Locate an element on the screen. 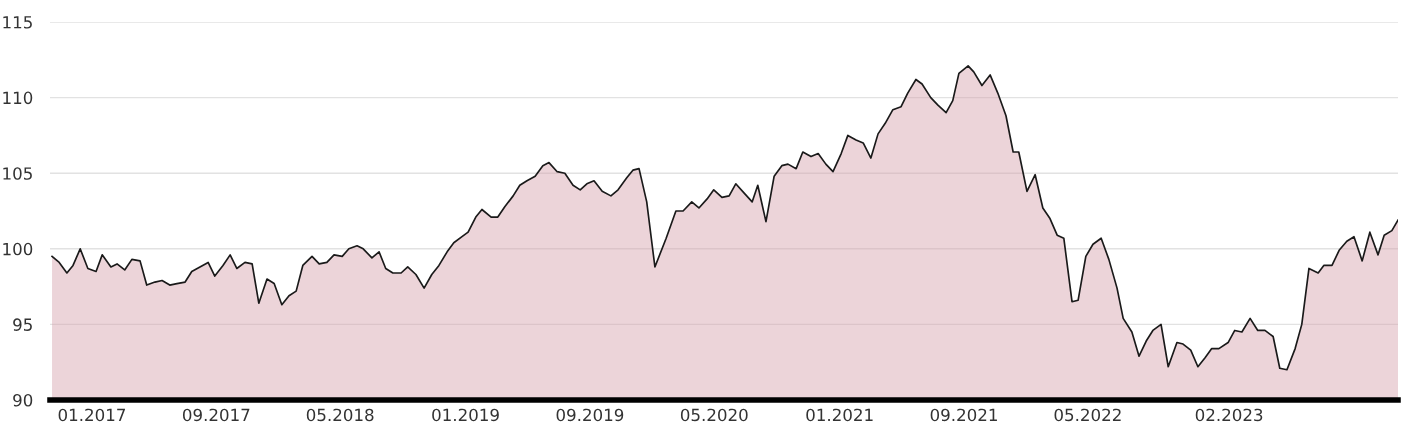  x-tick-label: 09.2017 is located at coordinates (216, 415).